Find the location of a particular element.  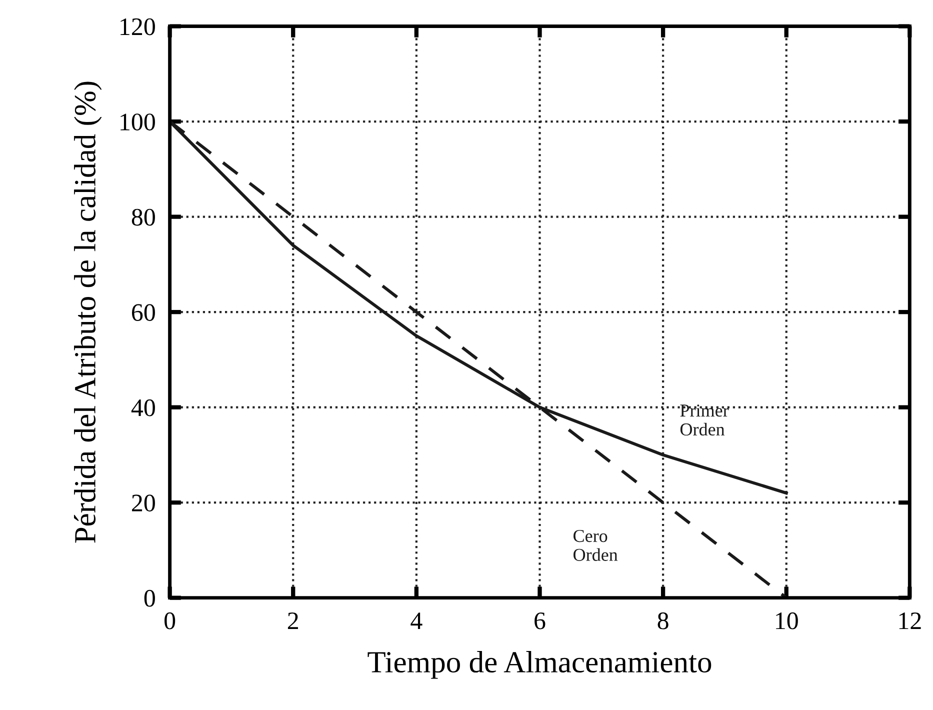

y-tick-label: 20 is located at coordinates (143, 503).